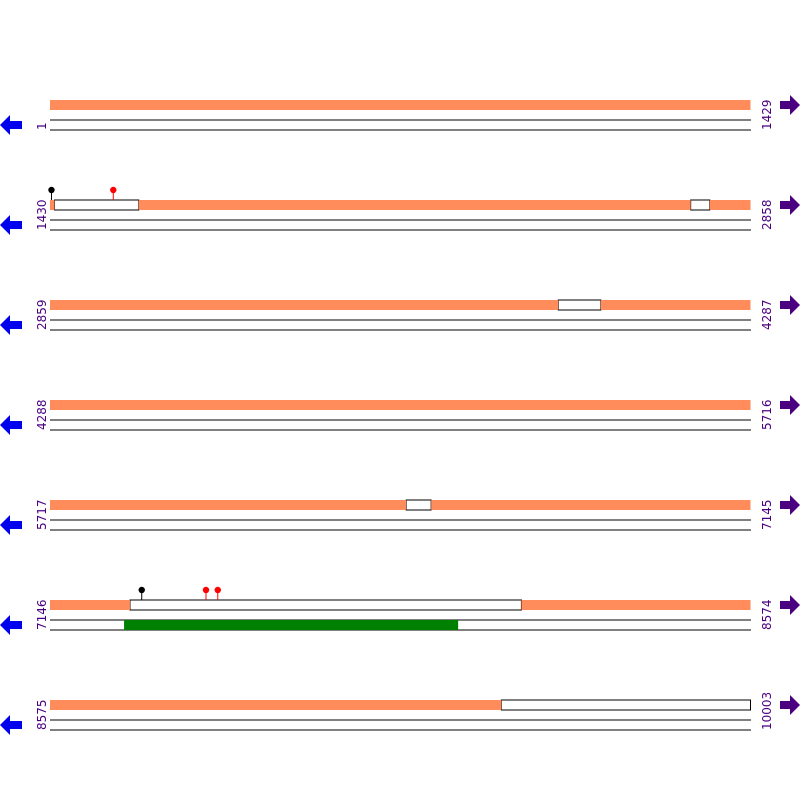  I want to click on row-end-label: 10003, so click(767, 711).